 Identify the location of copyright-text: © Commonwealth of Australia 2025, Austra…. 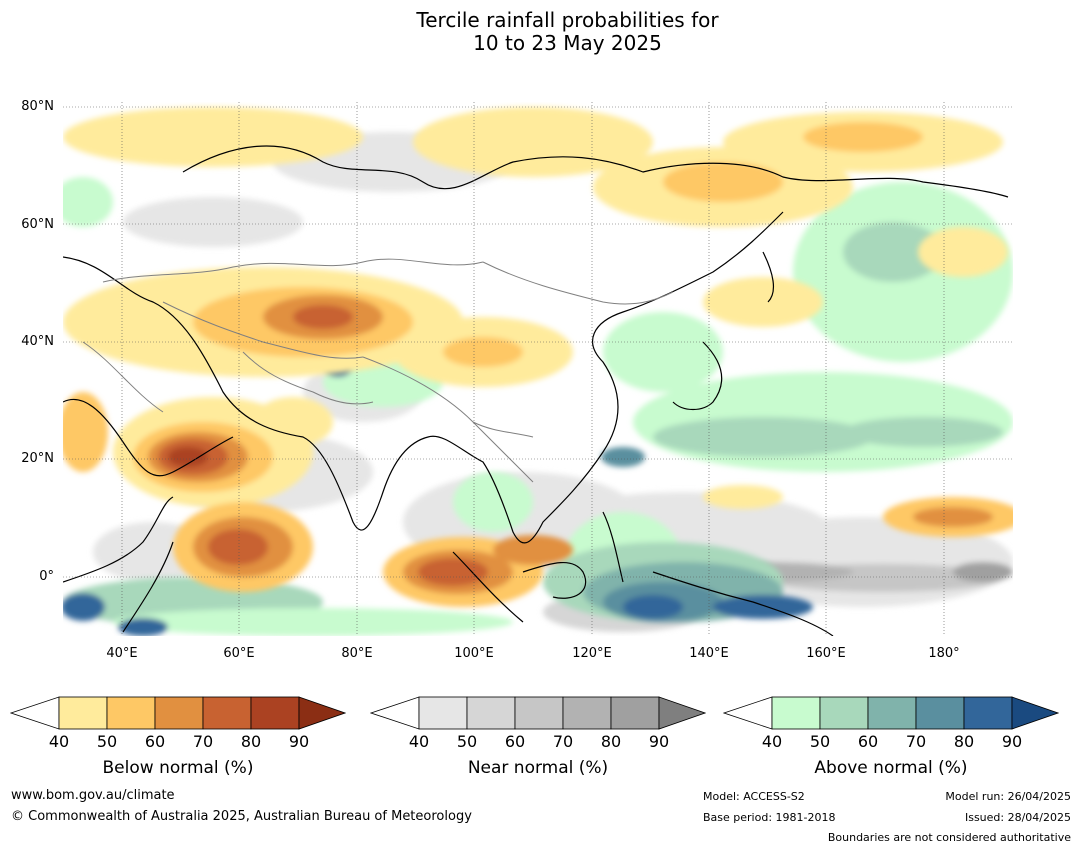
(241, 816).